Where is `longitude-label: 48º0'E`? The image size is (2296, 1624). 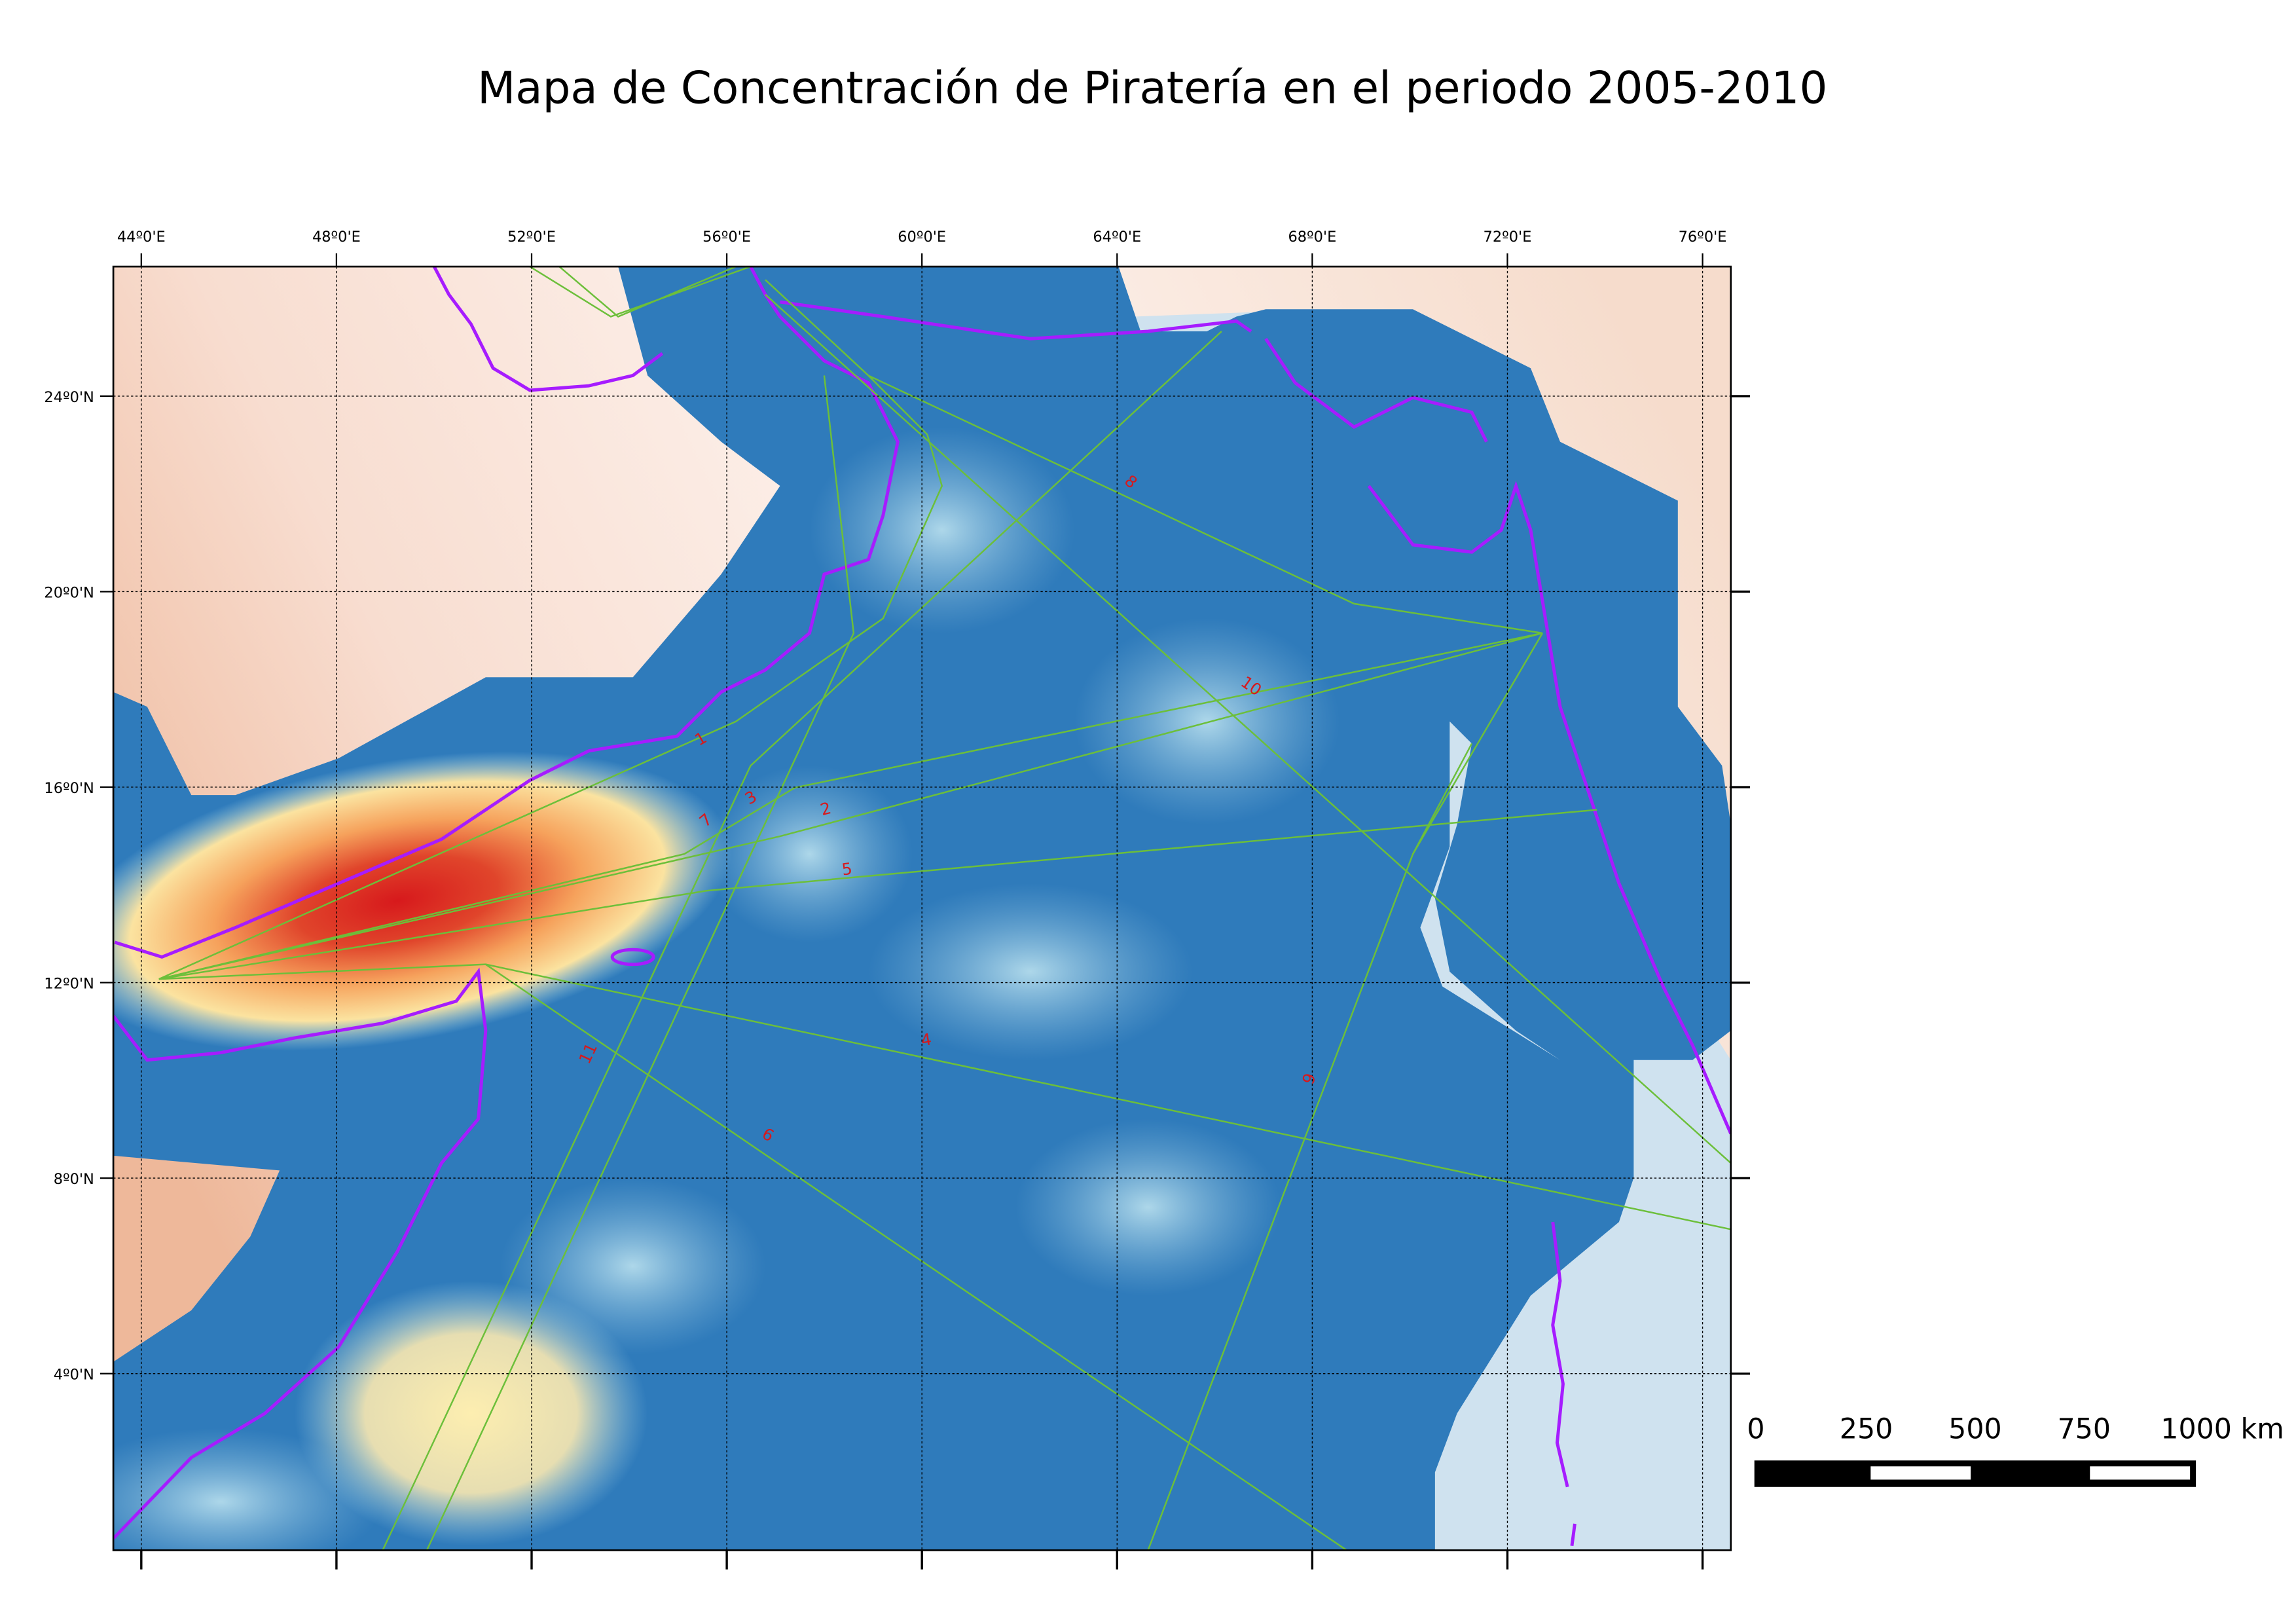
longitude-label: 48º0'E is located at coordinates (336, 237).